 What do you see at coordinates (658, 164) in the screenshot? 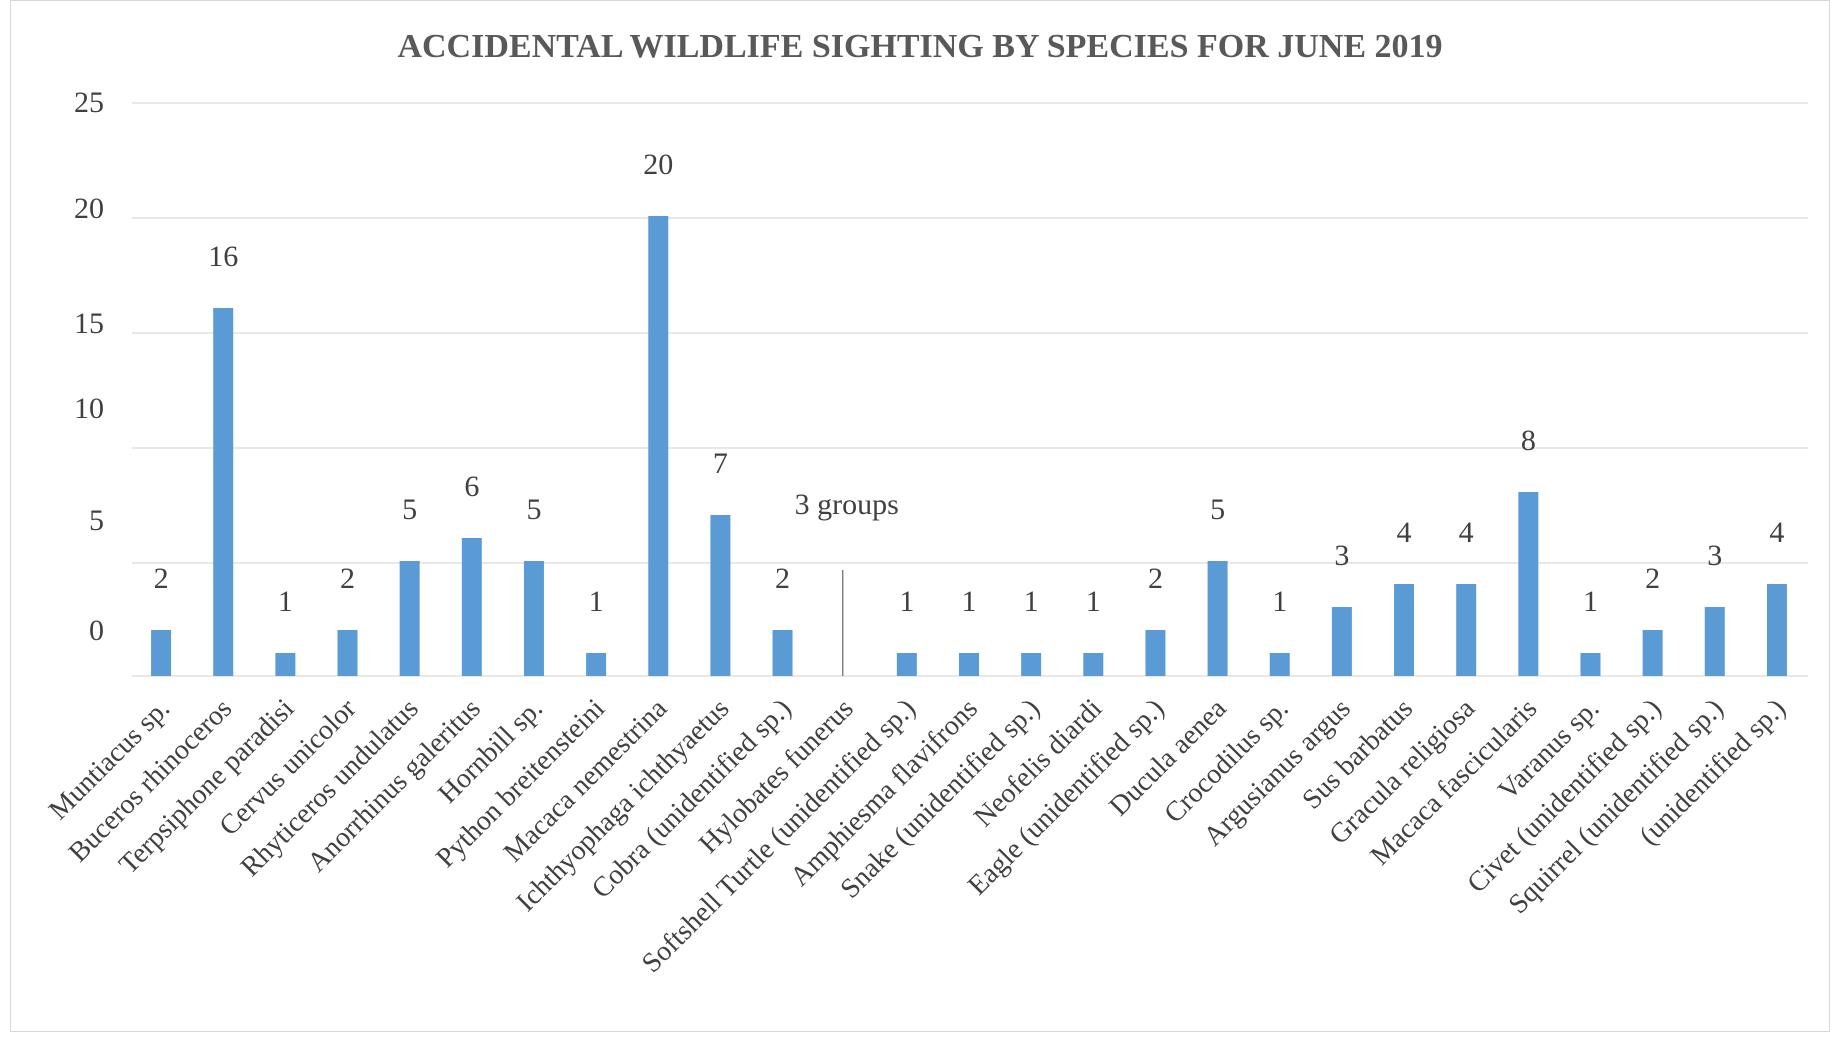
I see `data-label: 20` at bounding box center [658, 164].